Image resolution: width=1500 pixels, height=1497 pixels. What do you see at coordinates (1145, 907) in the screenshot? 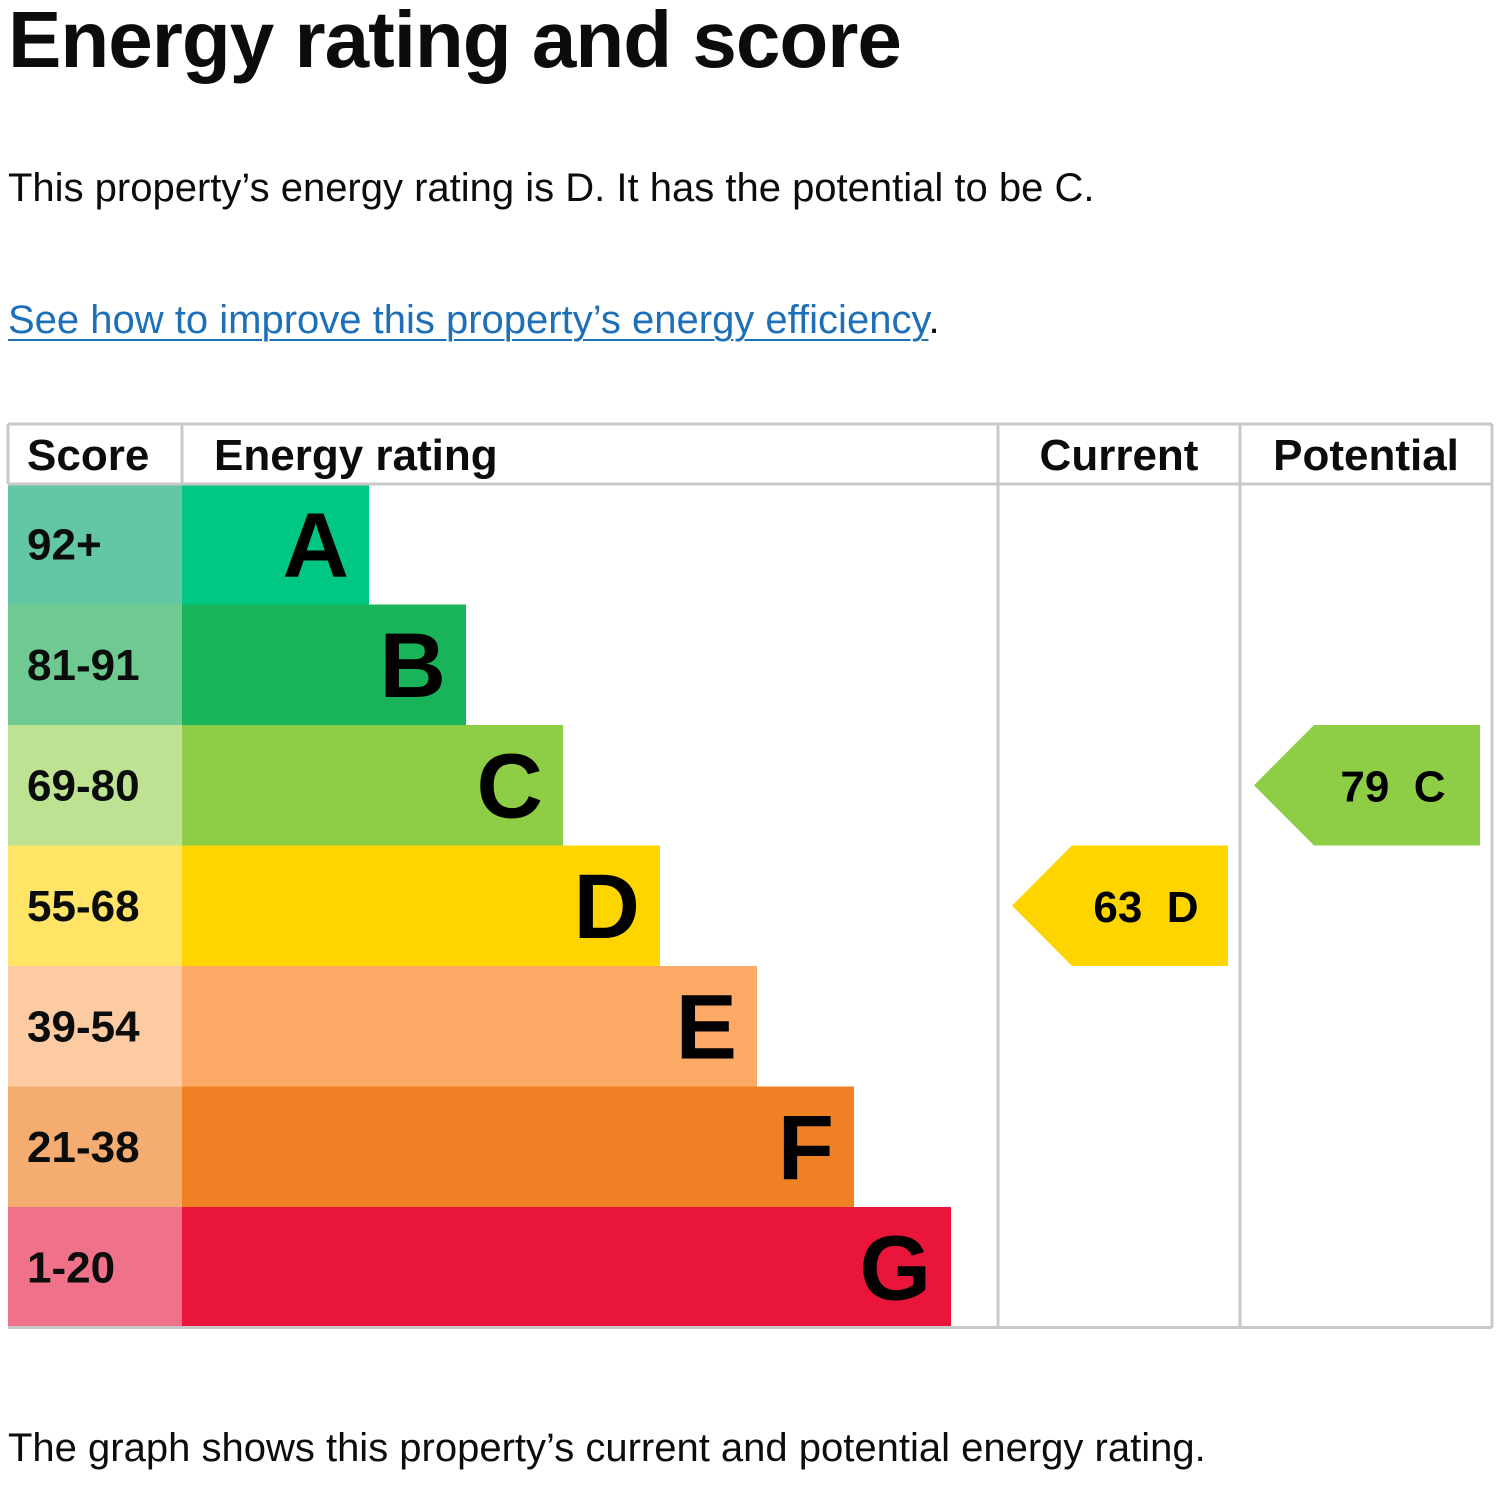
I see `current-rating-label: 63 D` at bounding box center [1145, 907].